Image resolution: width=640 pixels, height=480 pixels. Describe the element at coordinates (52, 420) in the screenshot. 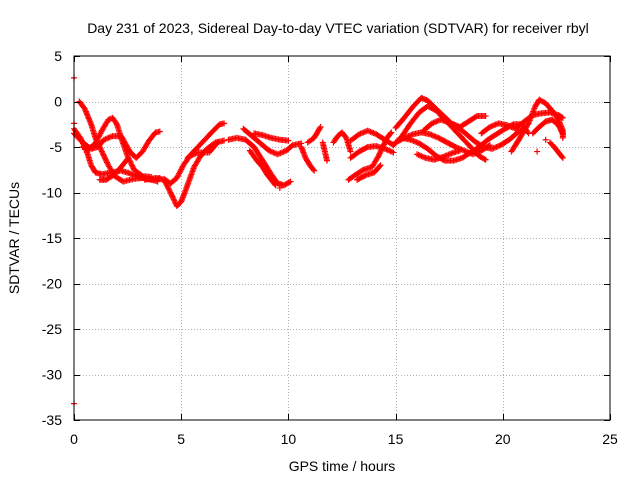

I see `y-tick-label: -35` at that location.